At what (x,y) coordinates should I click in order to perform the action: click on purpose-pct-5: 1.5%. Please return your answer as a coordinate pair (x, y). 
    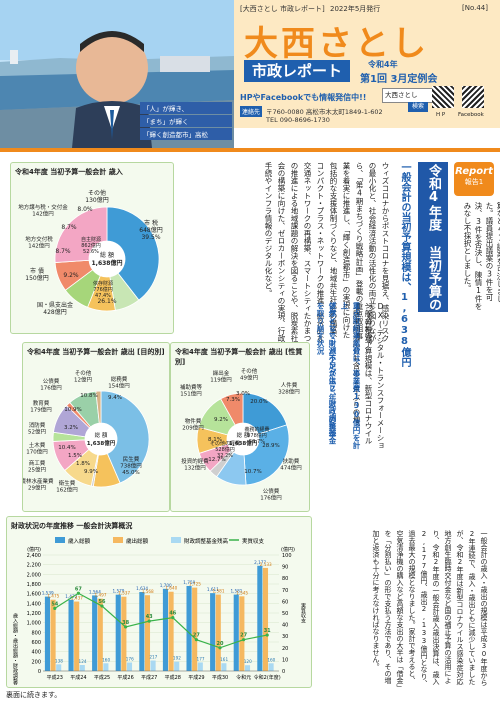
    Looking at the image, I should click on (75, 456).